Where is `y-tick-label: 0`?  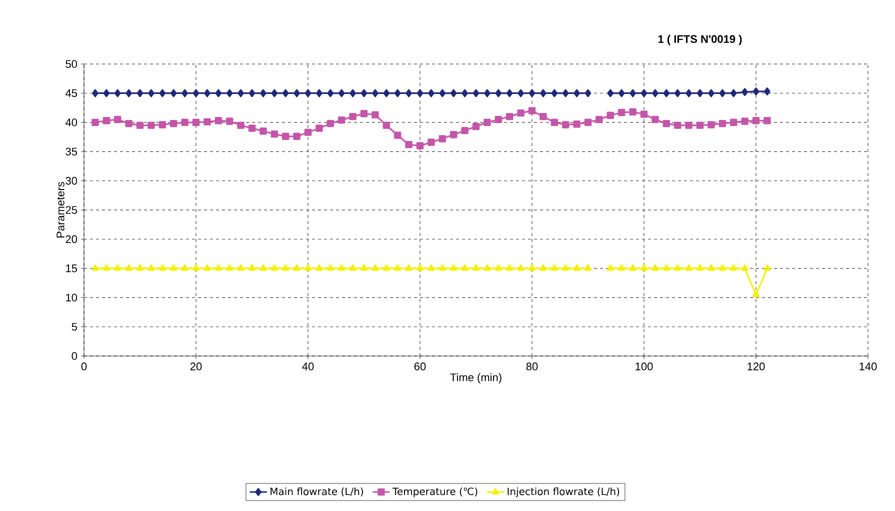 y-tick-label: 0 is located at coordinates (75, 356).